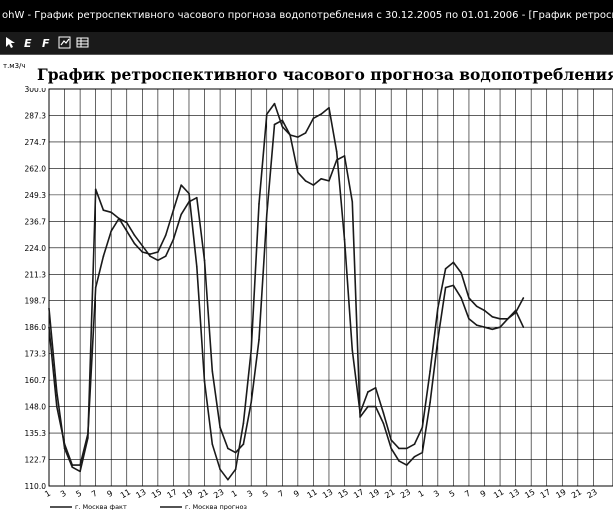 This screenshot has height=514, width=613. Describe the element at coordinates (36, 486) in the screenshot. I see `y-tick-label: 110.0` at that location.